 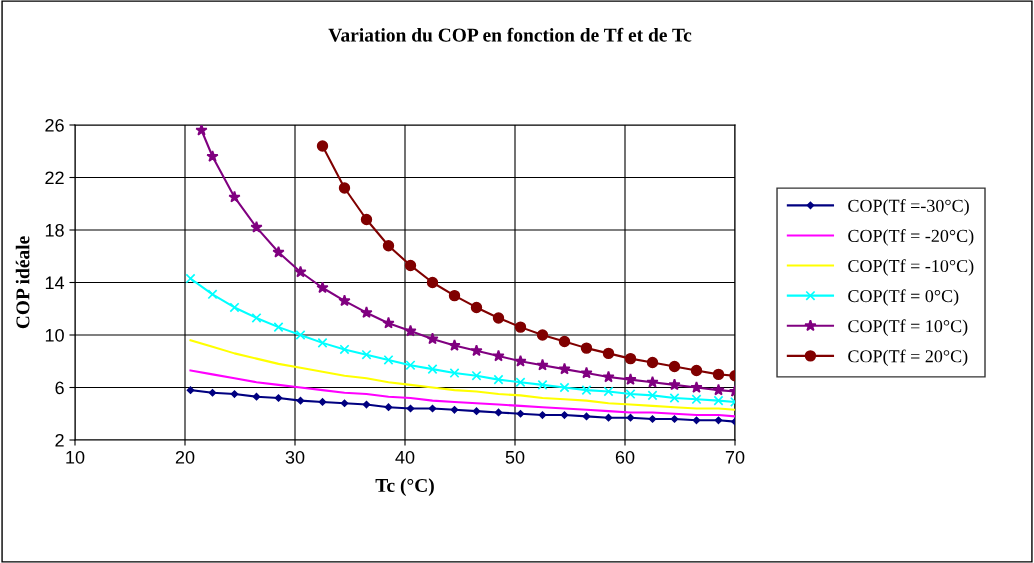 What do you see at coordinates (515, 457) in the screenshot?
I see `x-tick-label: 50` at bounding box center [515, 457].